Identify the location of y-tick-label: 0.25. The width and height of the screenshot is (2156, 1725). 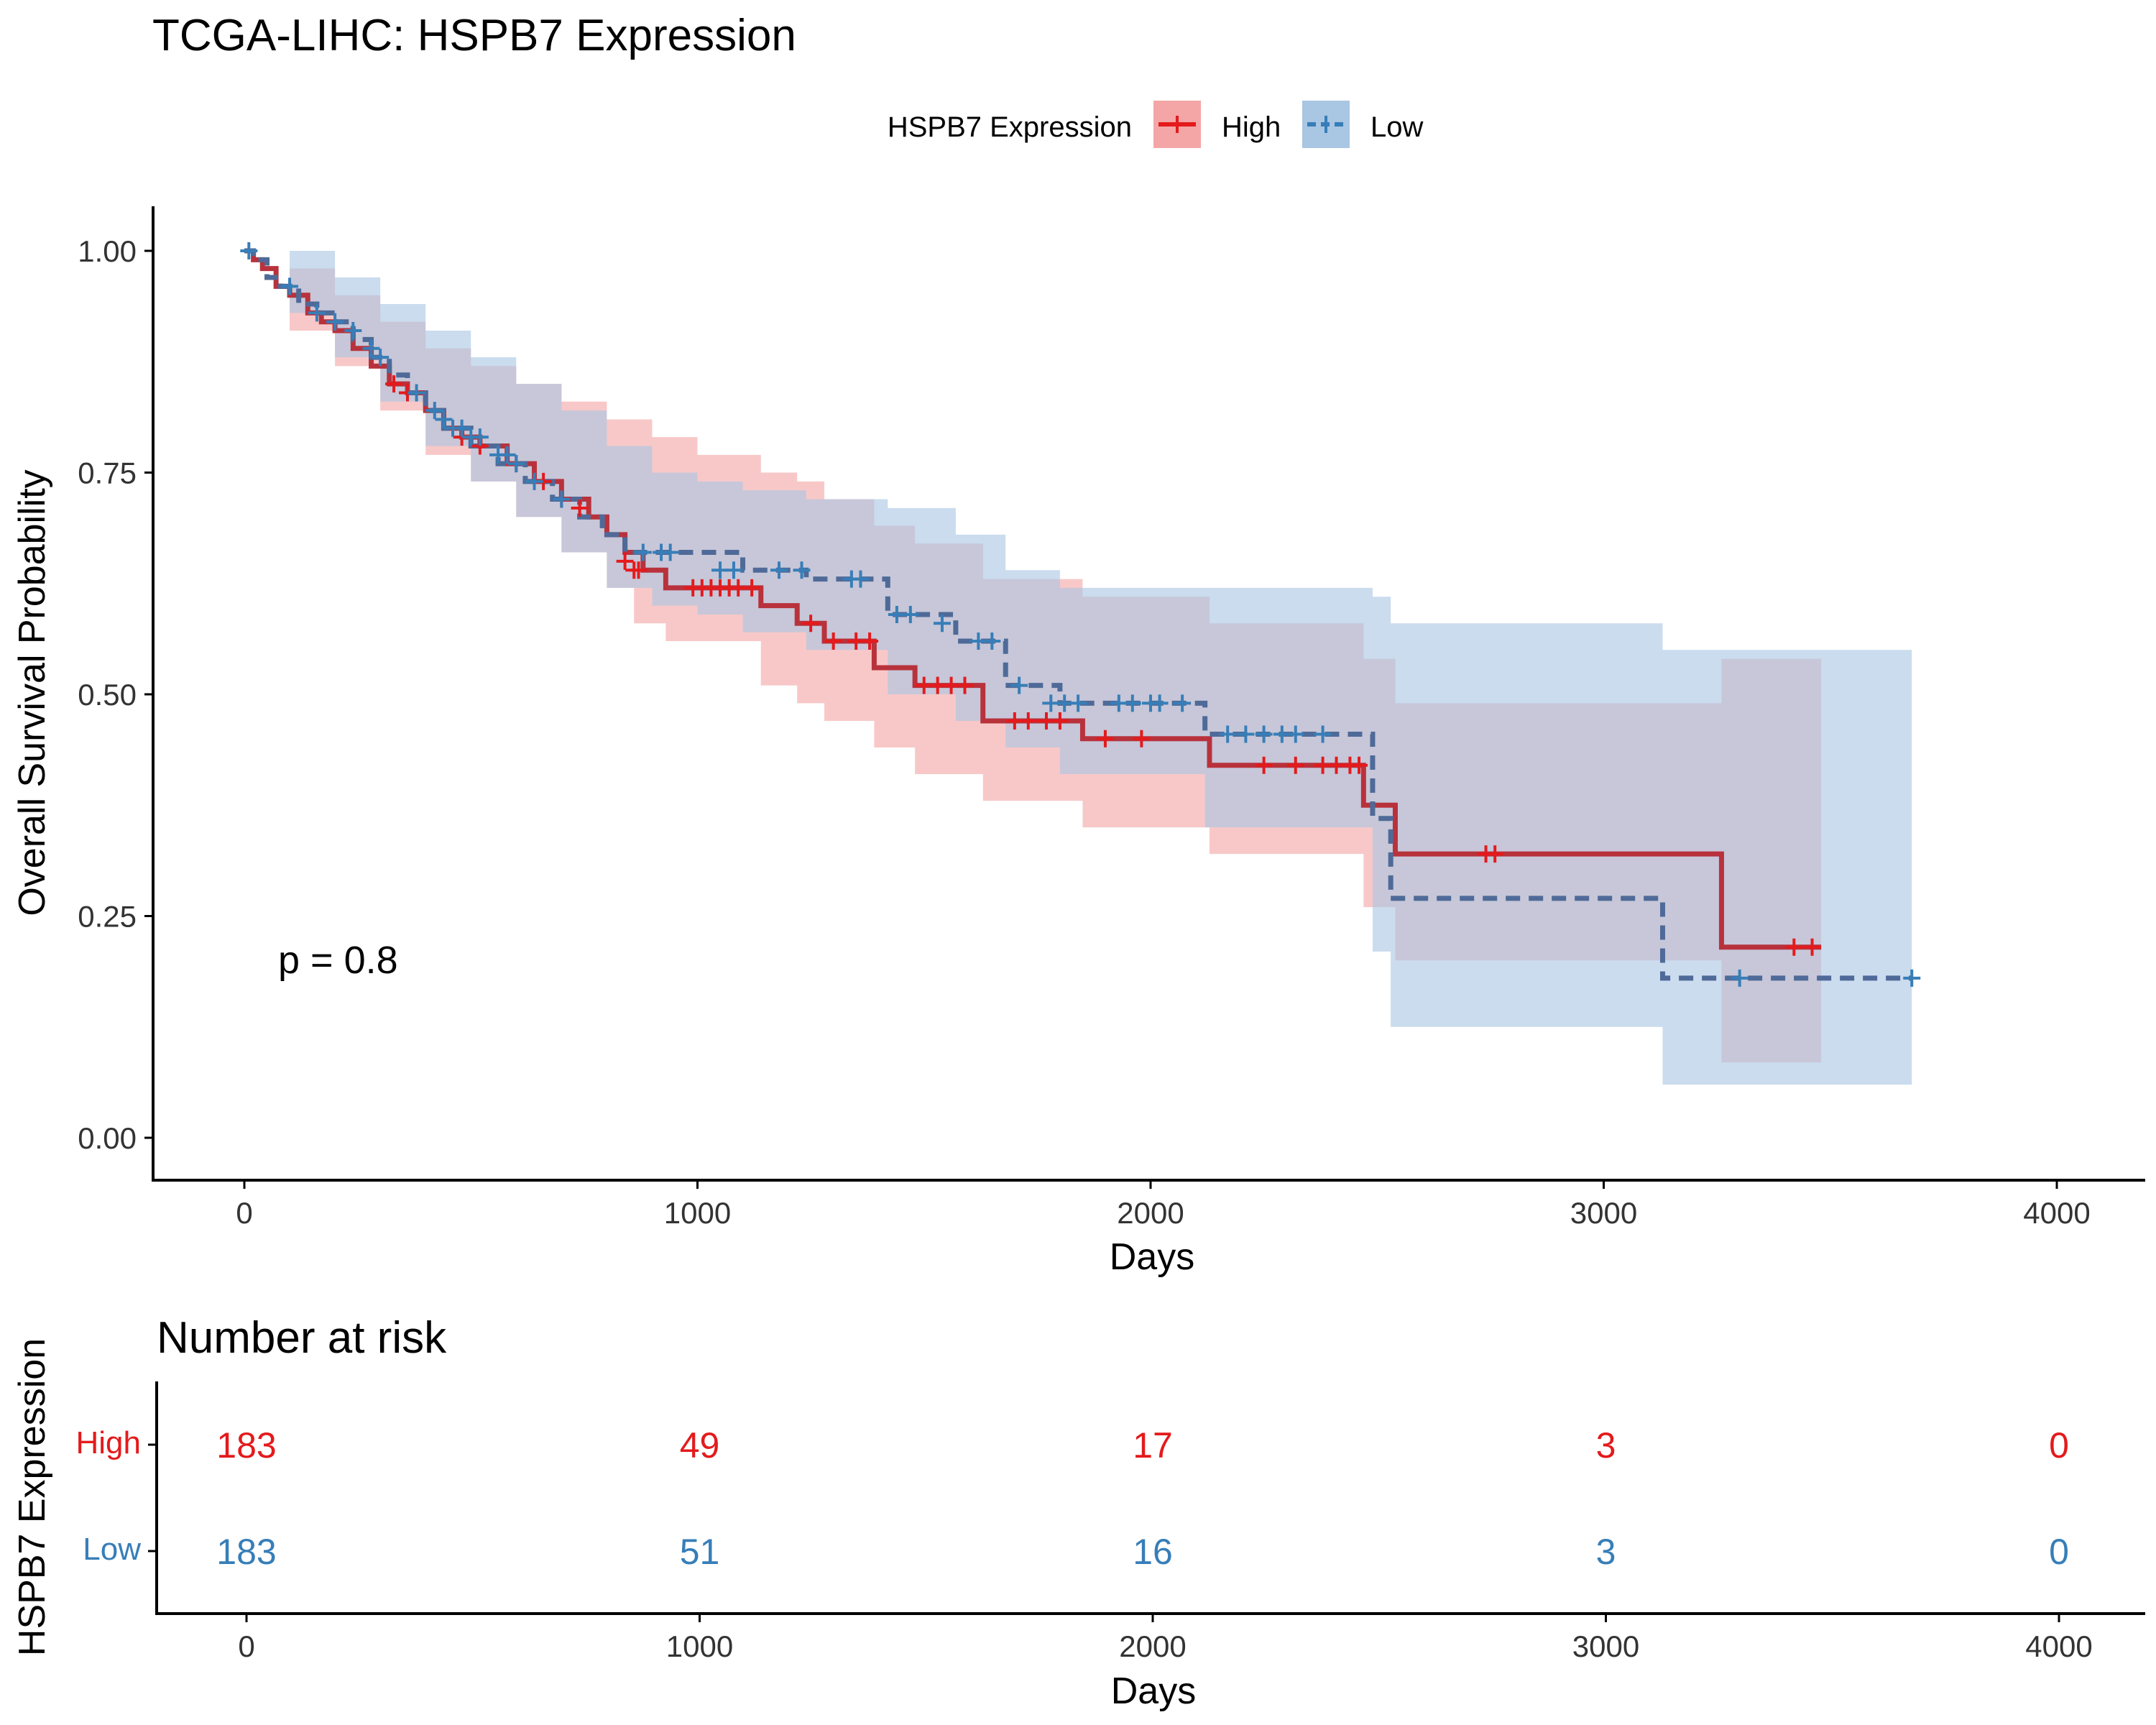
(108, 917).